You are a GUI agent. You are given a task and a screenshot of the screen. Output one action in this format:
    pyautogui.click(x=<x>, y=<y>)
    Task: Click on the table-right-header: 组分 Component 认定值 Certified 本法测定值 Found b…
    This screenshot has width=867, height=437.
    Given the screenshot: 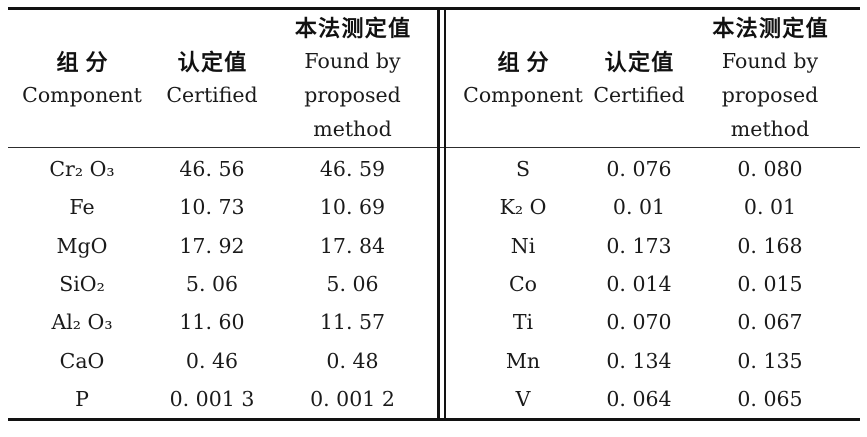 What is the action you would take?
    pyautogui.click(x=654, y=78)
    